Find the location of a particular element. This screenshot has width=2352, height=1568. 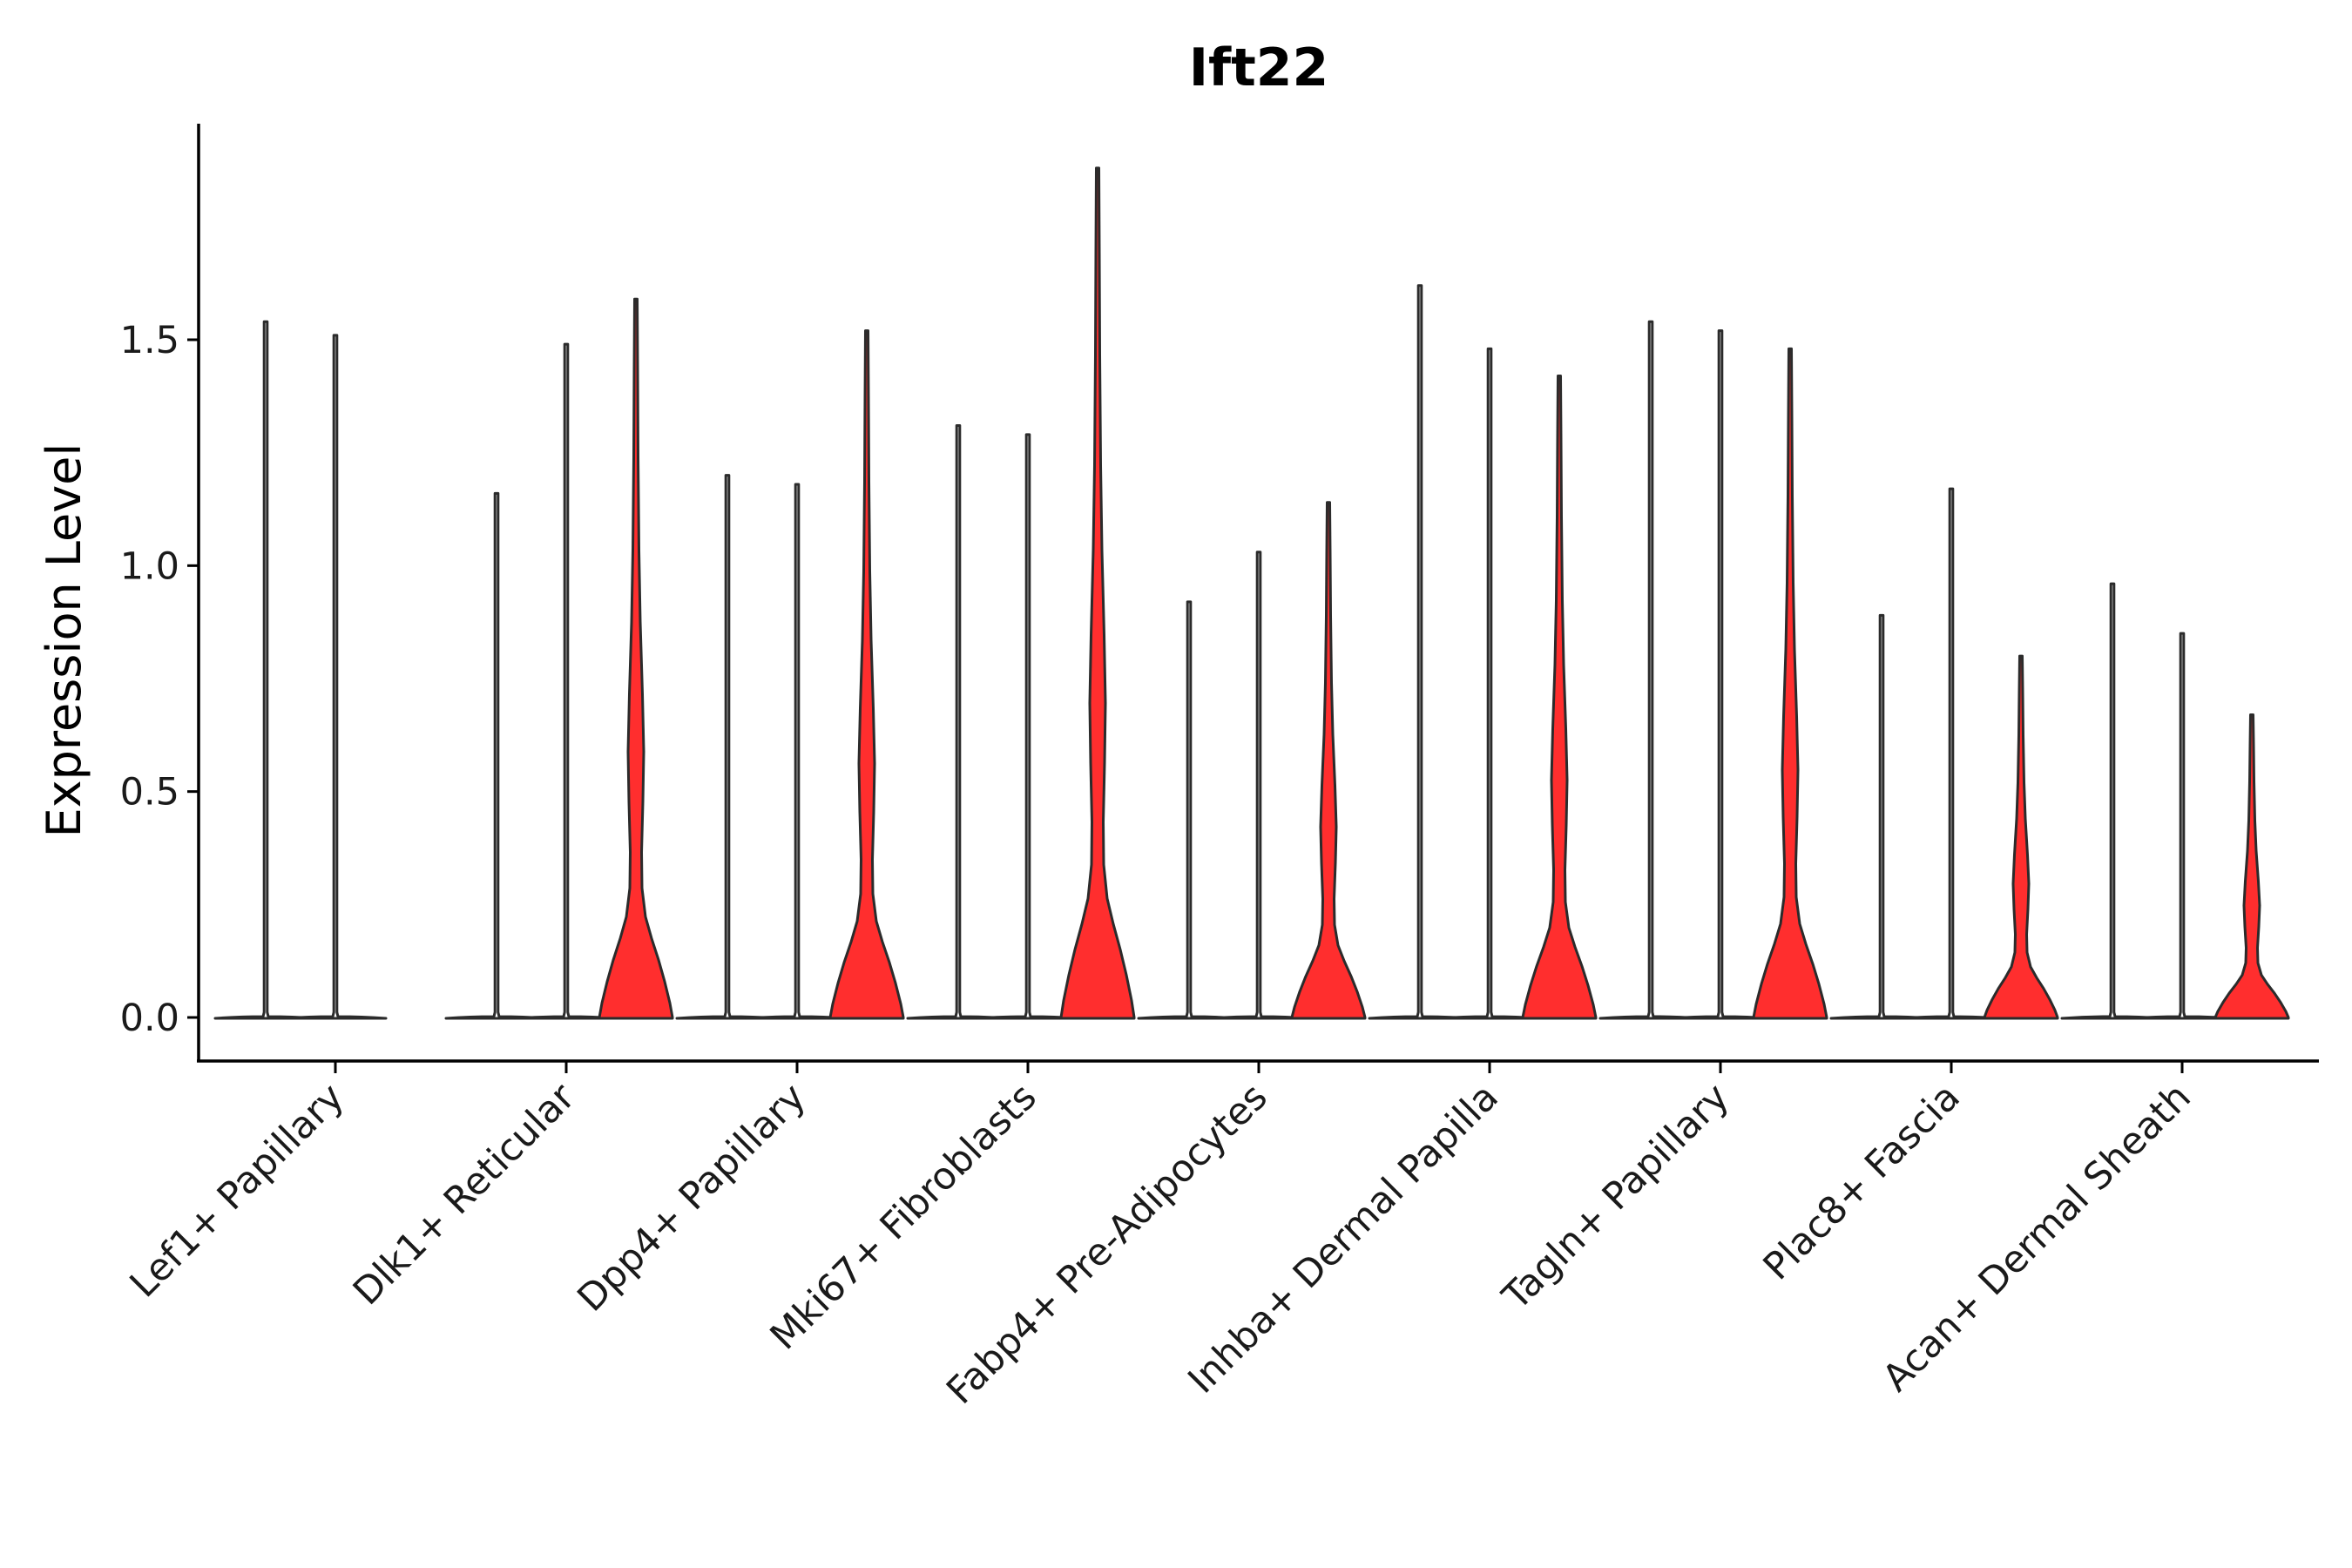

y-tick-label: 1.0 is located at coordinates (150, 566).